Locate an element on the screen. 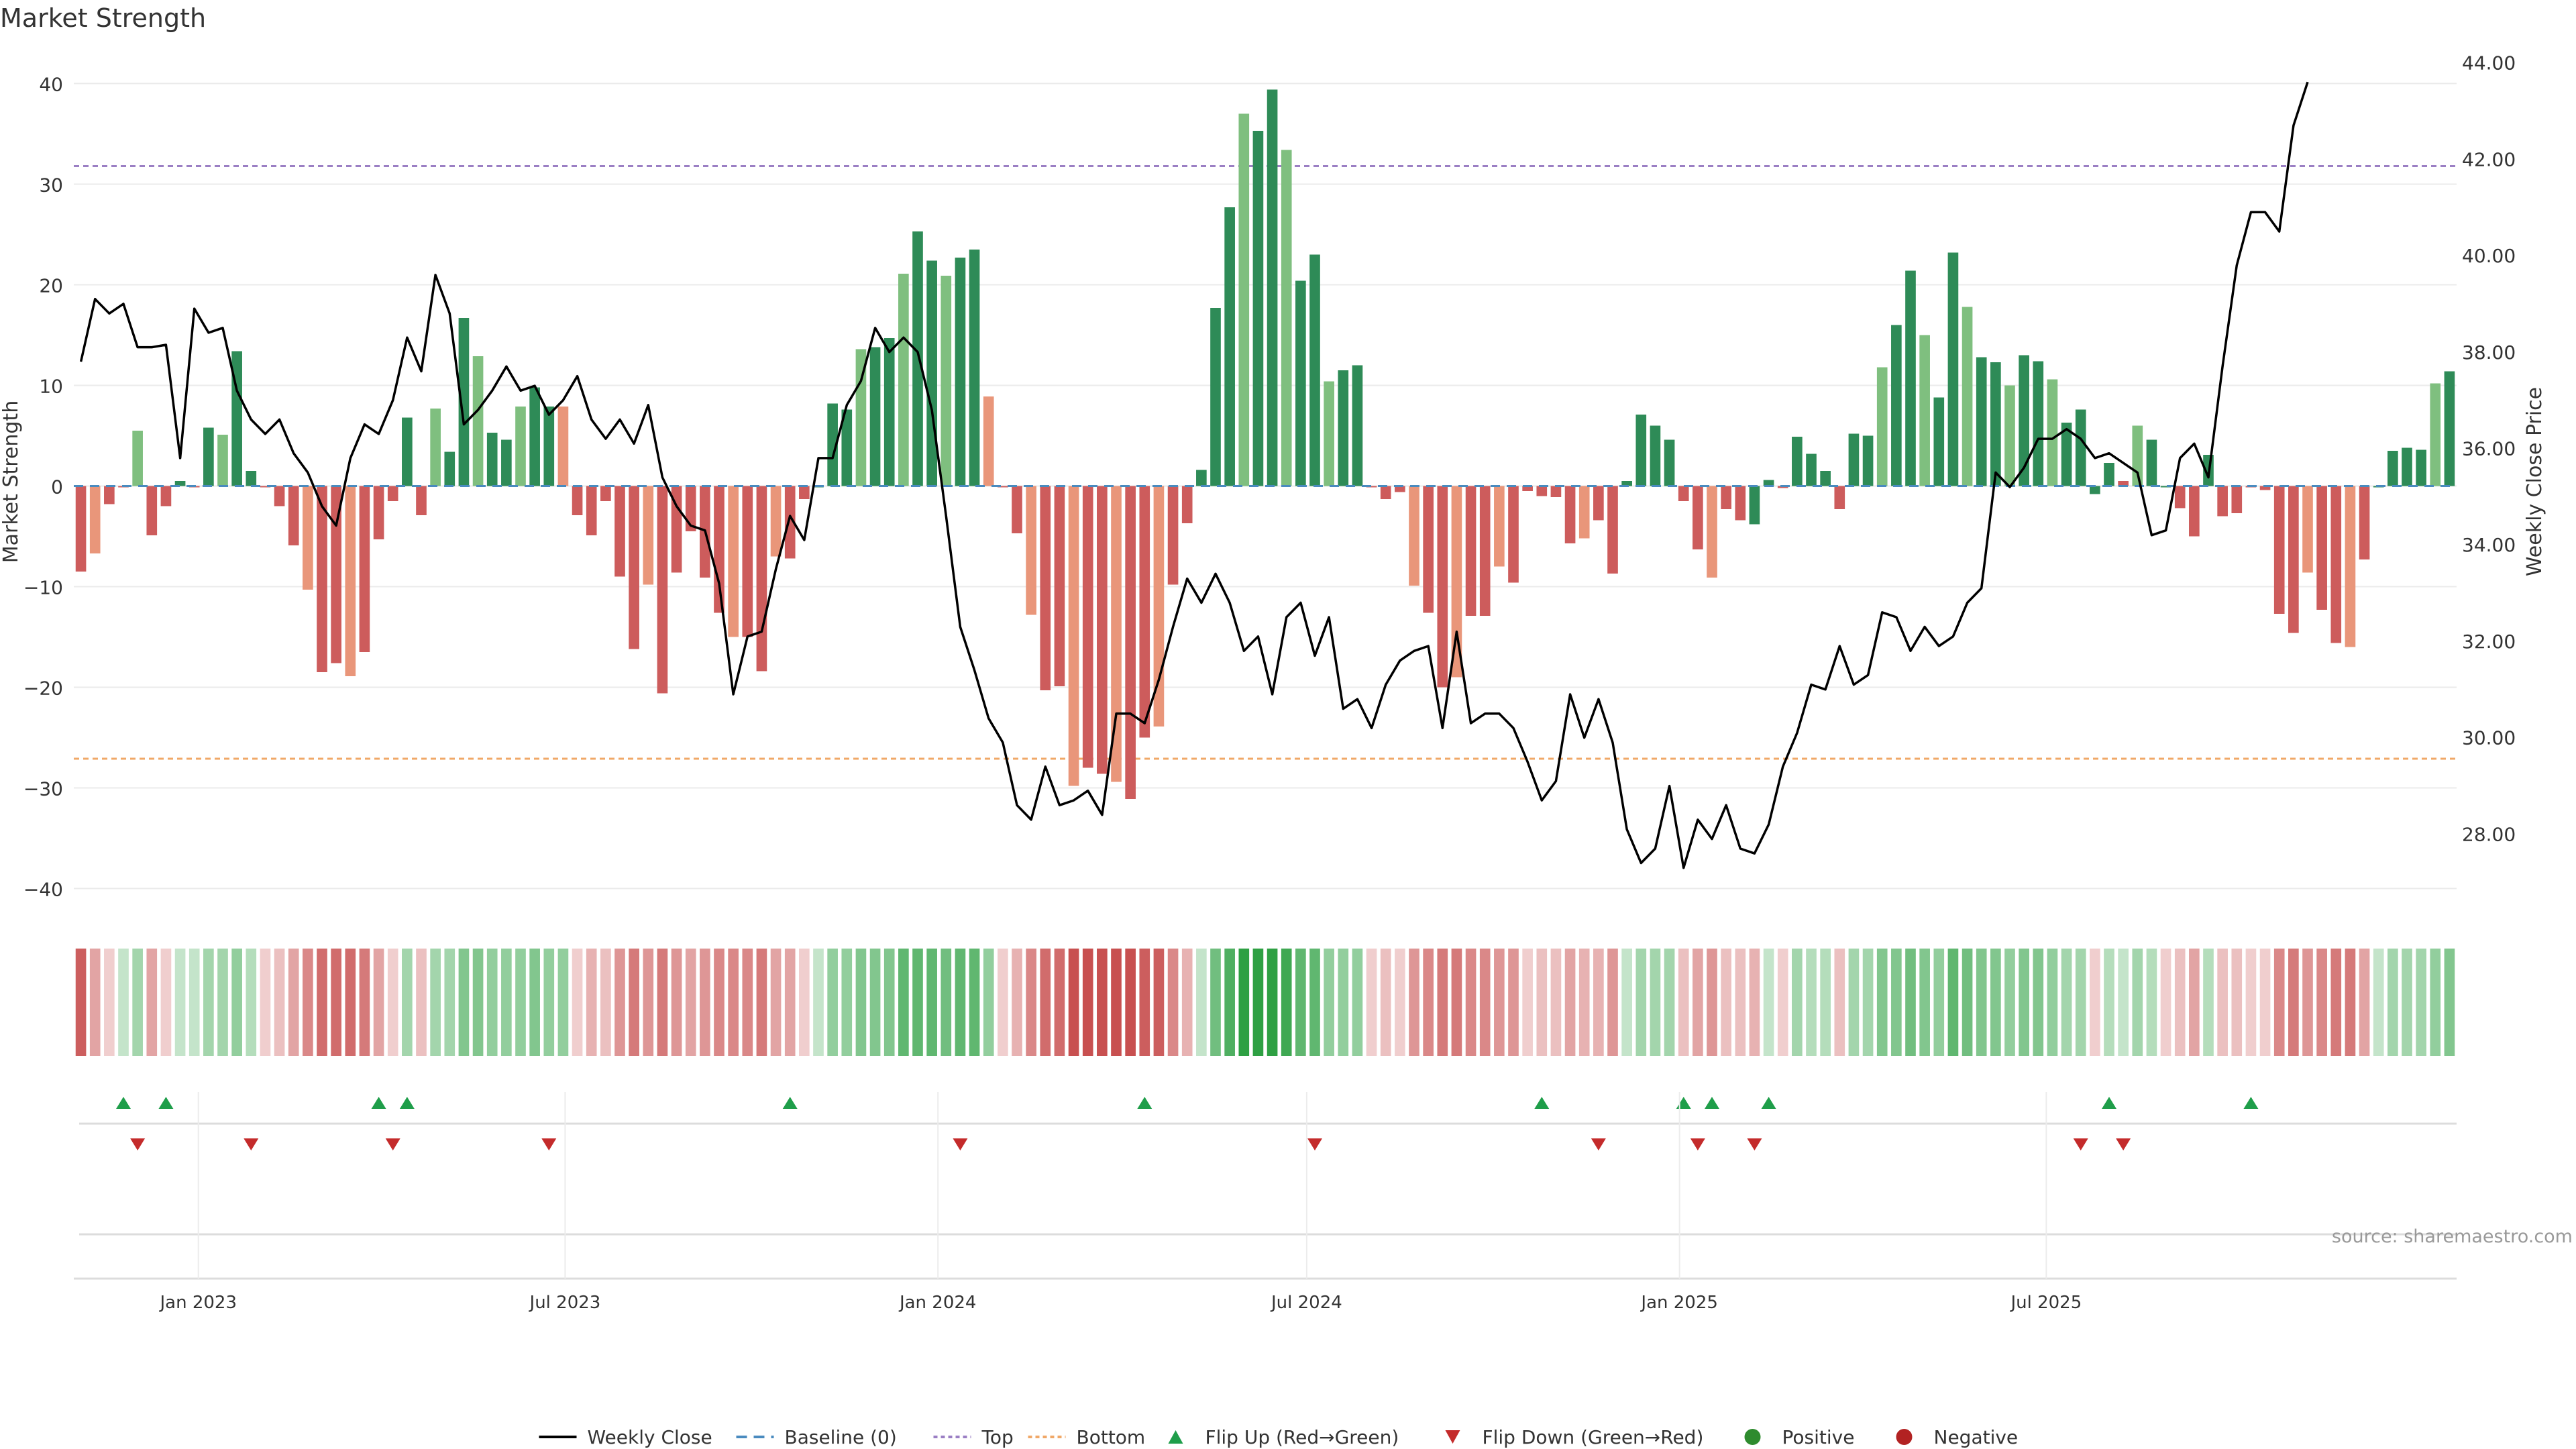 This screenshot has height=1449, width=2576. legend-flip-down-icon is located at coordinates (1452, 1437).